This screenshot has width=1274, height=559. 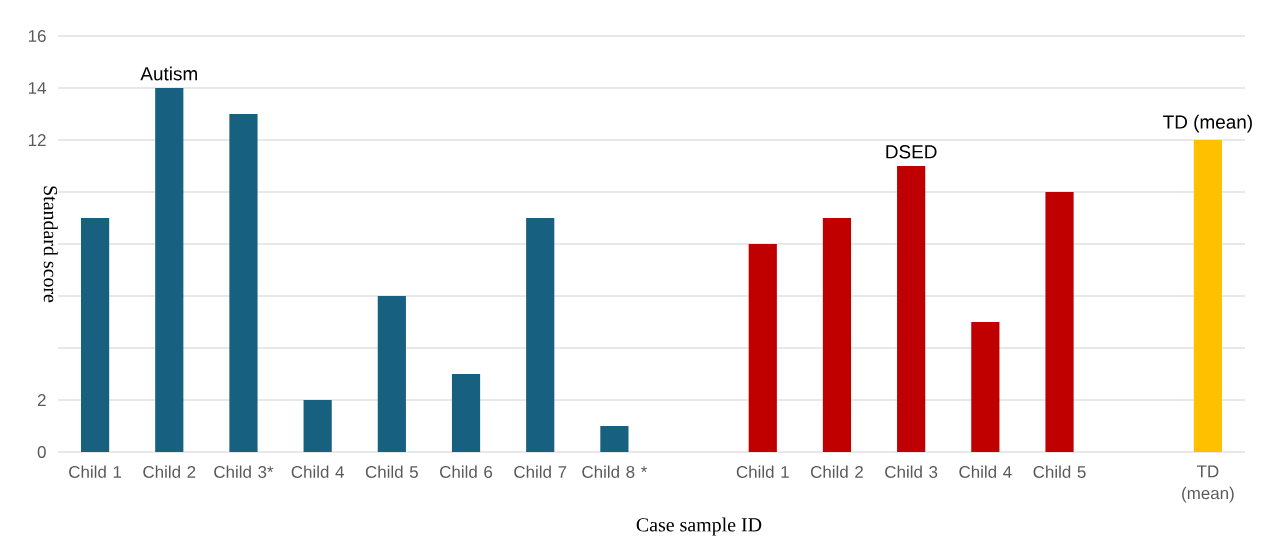 What do you see at coordinates (41, 400) in the screenshot?
I see `y-tick-label: 2` at bounding box center [41, 400].